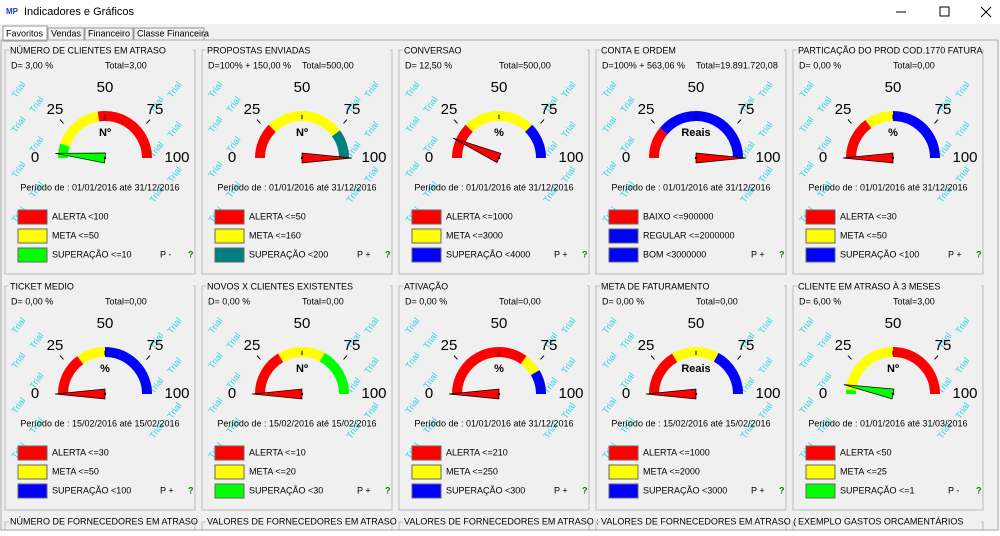  Describe the element at coordinates (488, 254) in the screenshot. I see `legend-label: SUPERAÇÃO <4000` at that location.